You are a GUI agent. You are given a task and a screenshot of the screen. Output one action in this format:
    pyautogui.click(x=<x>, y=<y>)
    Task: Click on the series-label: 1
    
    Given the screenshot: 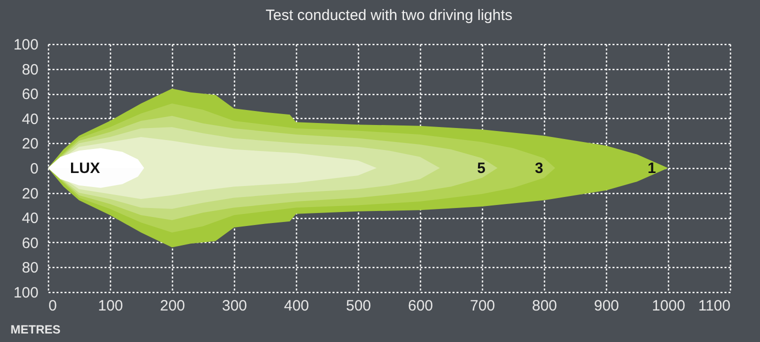 What is the action you would take?
    pyautogui.click(x=652, y=168)
    